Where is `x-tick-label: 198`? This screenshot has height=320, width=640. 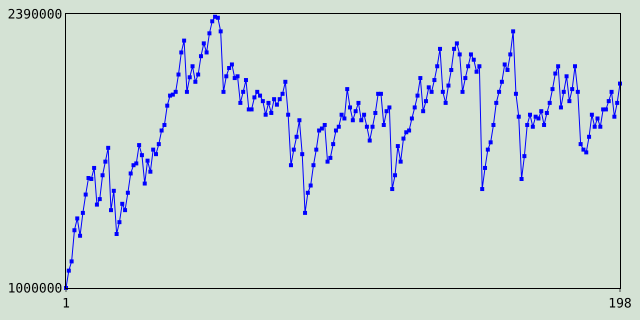
x-tick-label: 198 is located at coordinates (620, 304).